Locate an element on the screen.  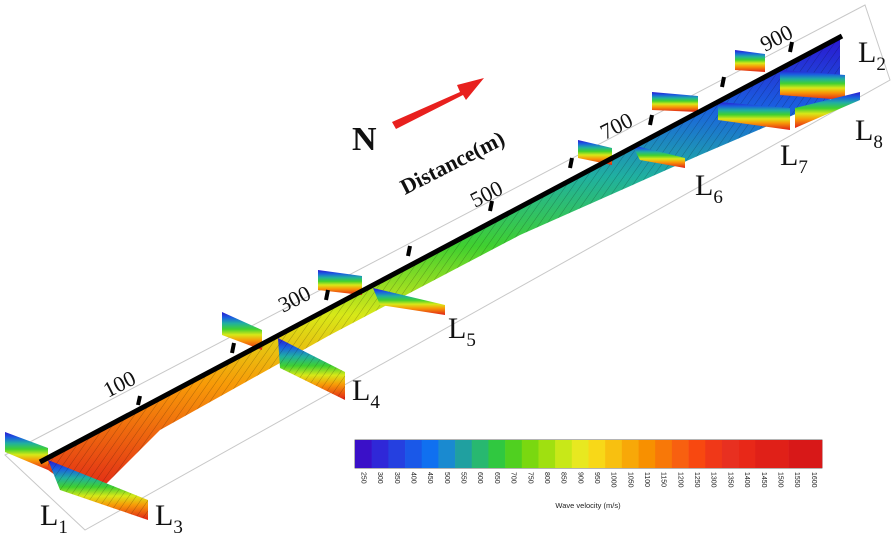
colorbar-tick-label: 1350 is located at coordinates (729, 480).